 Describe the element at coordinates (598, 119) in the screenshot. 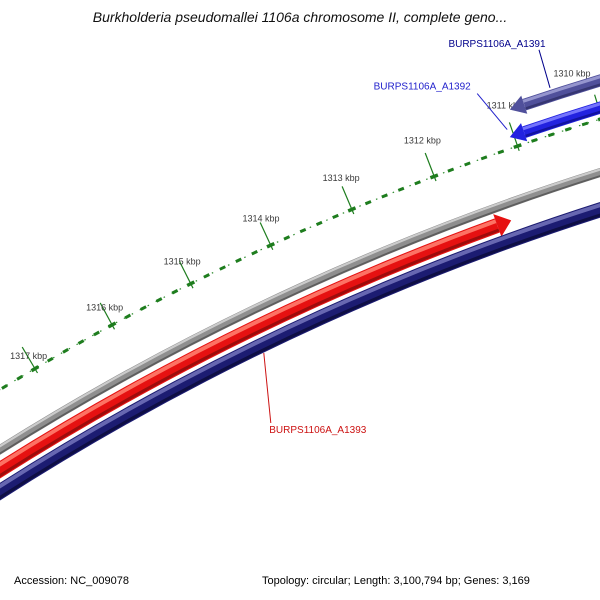

I see `ruler-major-tick` at that location.